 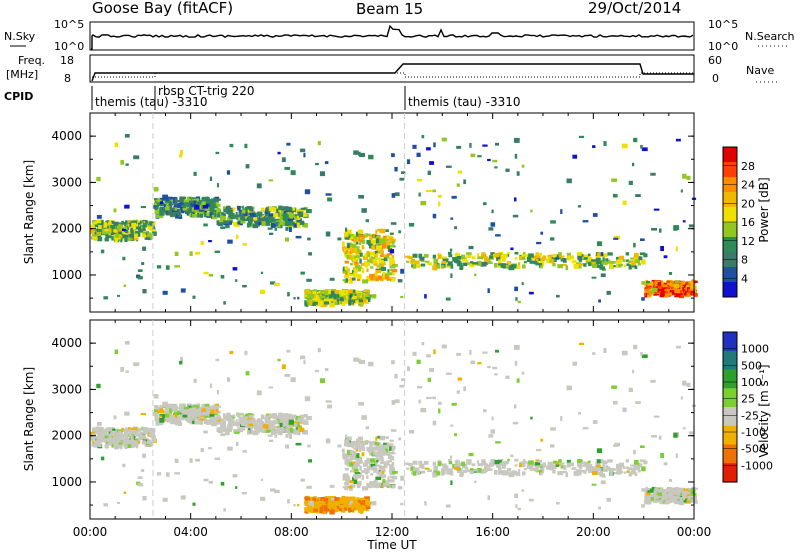 What do you see at coordinates (748, 166) in the screenshot?
I see `colorbar-tick-label: 28` at bounding box center [748, 166].